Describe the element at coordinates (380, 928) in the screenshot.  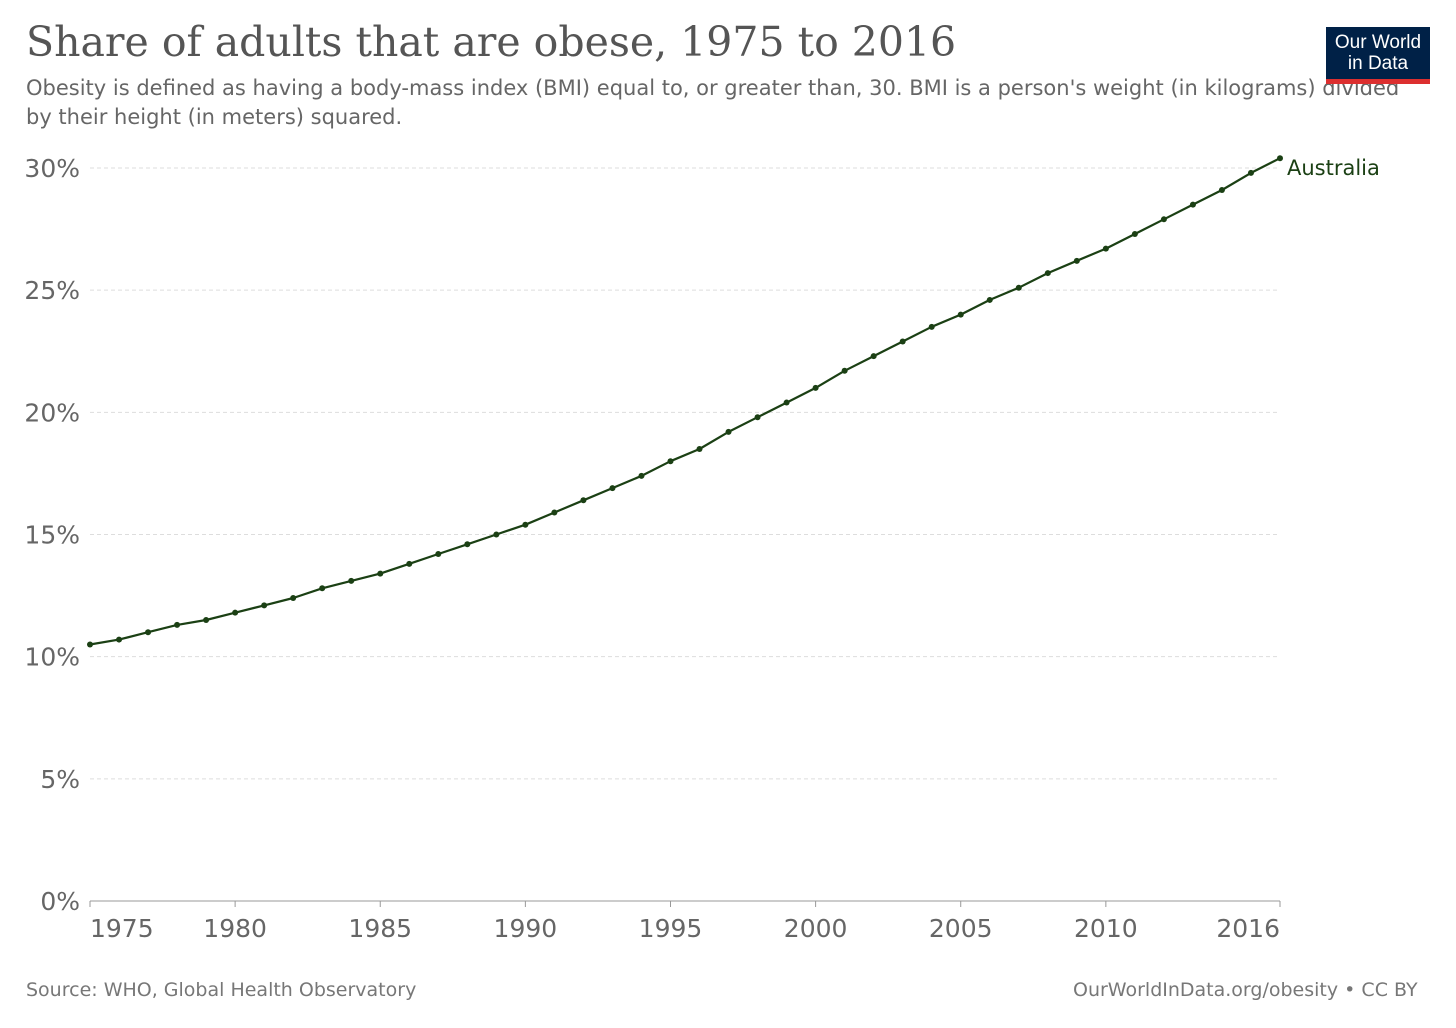
I see `x-tick-label: 1985` at that location.